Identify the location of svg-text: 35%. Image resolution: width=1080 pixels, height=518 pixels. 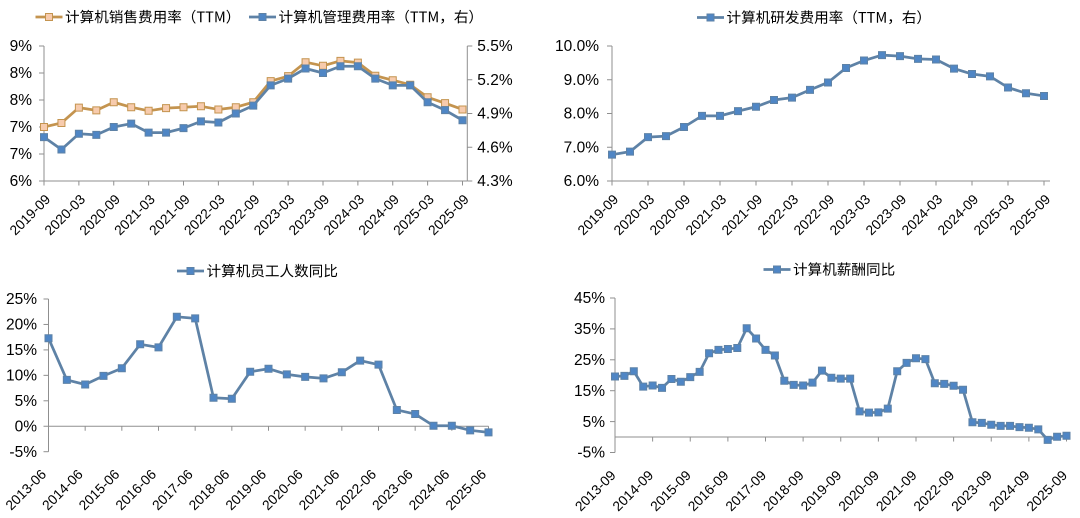
(589, 329).